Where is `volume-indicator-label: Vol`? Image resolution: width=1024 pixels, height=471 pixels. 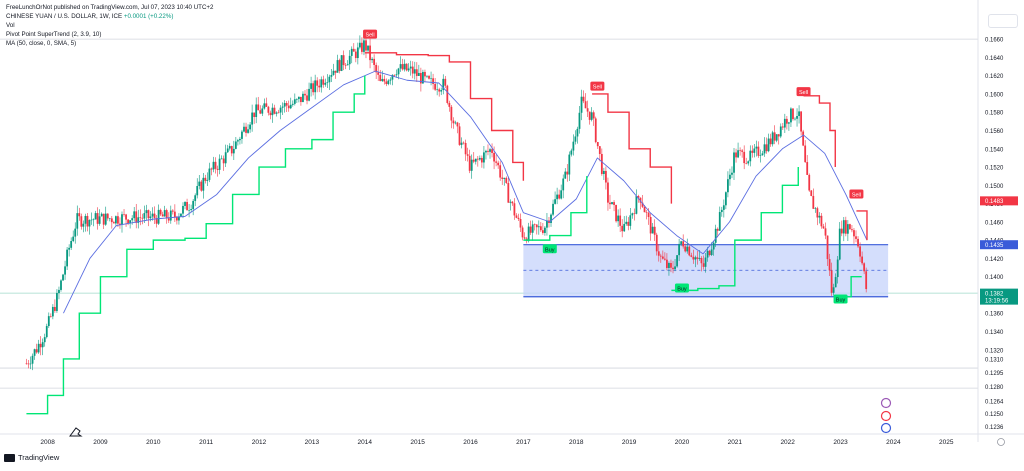
volume-indicator-label: Vol is located at coordinates (10, 25).